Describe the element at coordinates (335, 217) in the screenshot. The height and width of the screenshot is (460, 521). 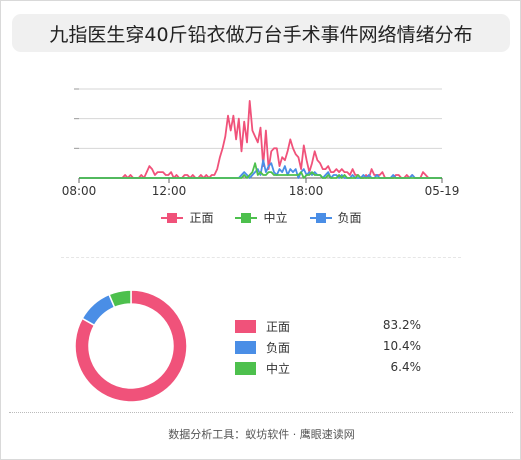
I see `legend-item-negative: 负面` at that location.